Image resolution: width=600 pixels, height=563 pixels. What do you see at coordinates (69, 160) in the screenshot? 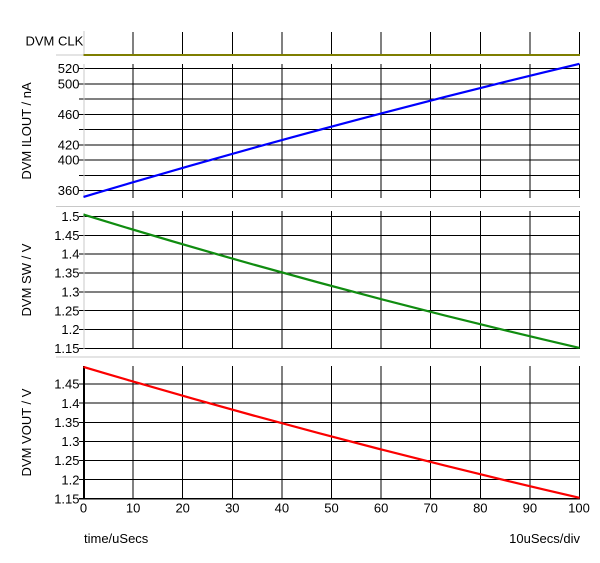
I see `svg-text: 400` at bounding box center [69, 160].